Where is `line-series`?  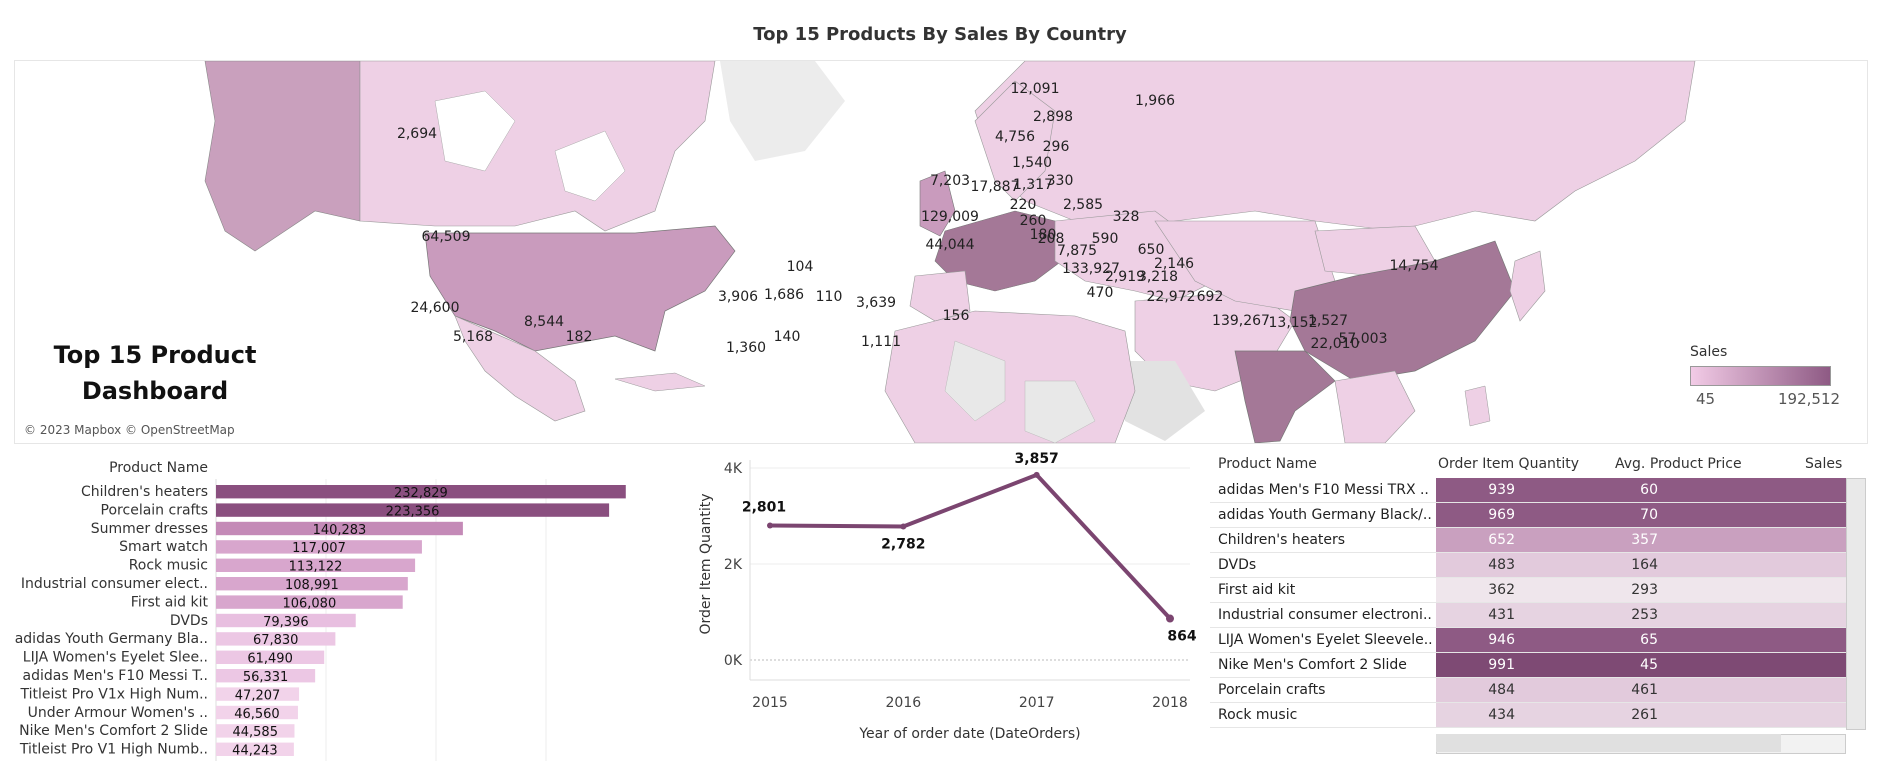 line-series is located at coordinates (970, 546).